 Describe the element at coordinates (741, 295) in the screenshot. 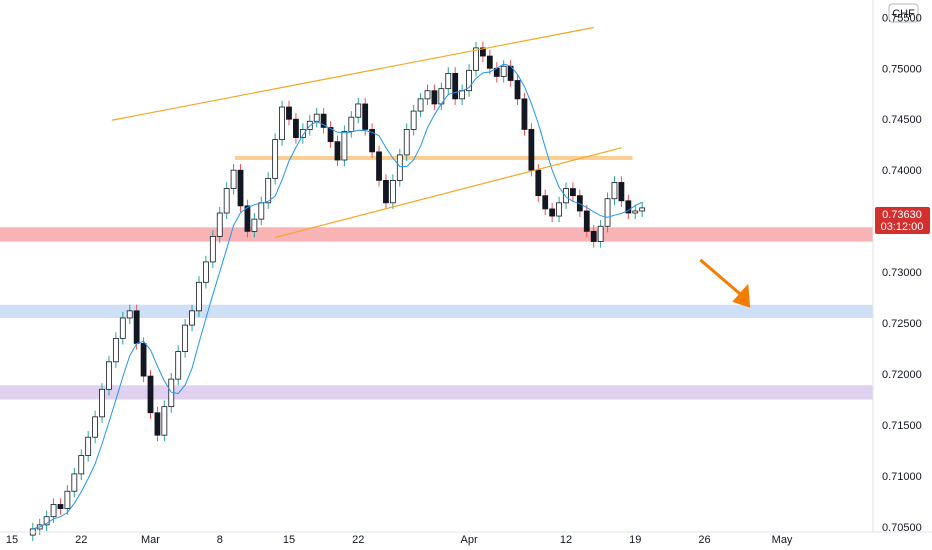

I see `projection-arrow-head` at that location.